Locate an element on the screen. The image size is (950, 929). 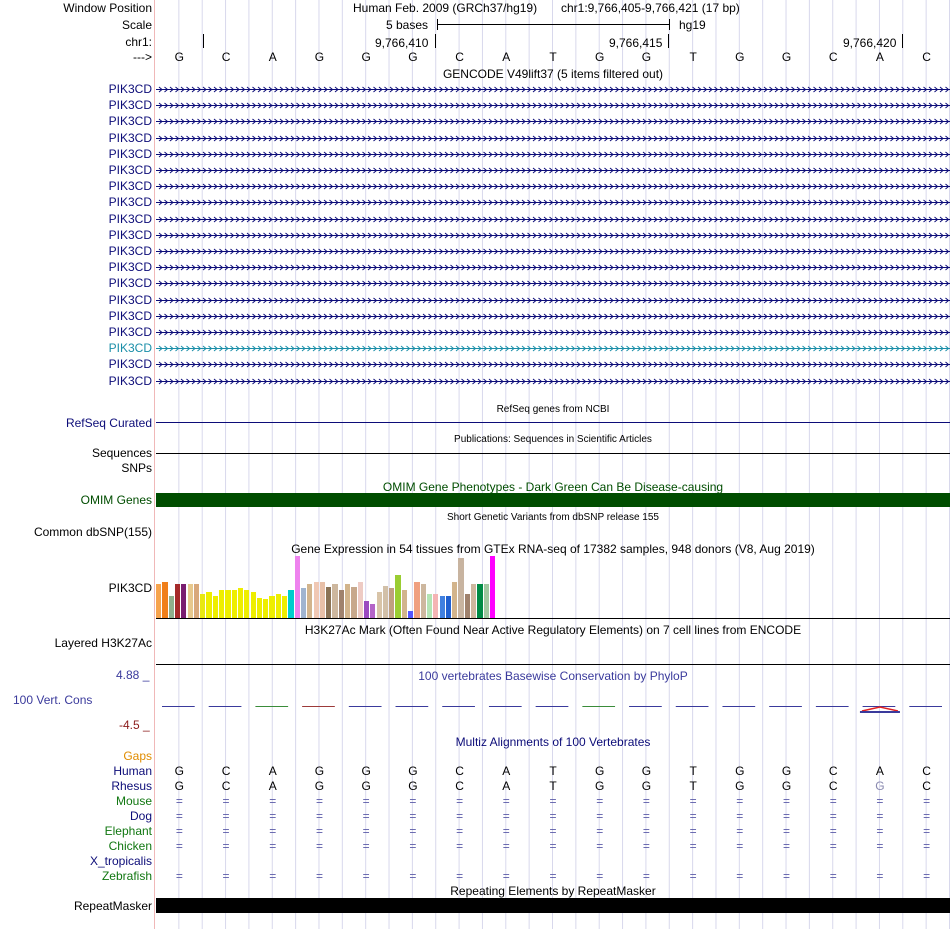
multiz-species-label: X_tropicalis is located at coordinates (120, 861).